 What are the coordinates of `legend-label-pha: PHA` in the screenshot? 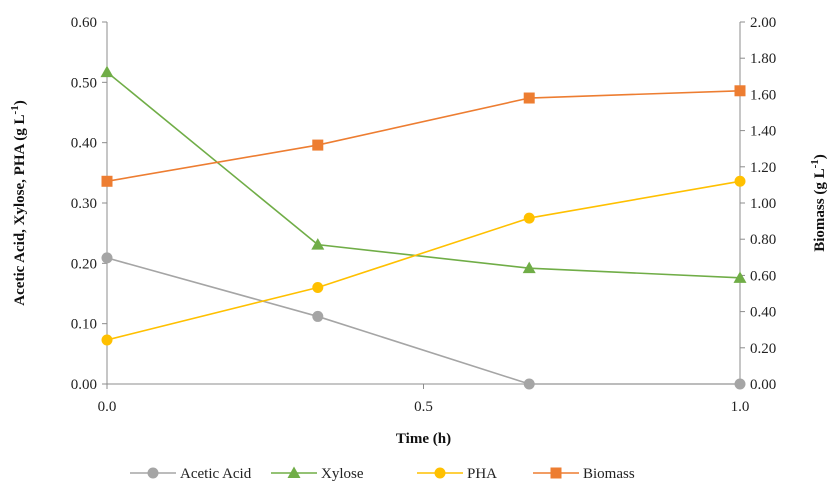 It's located at (482, 474).